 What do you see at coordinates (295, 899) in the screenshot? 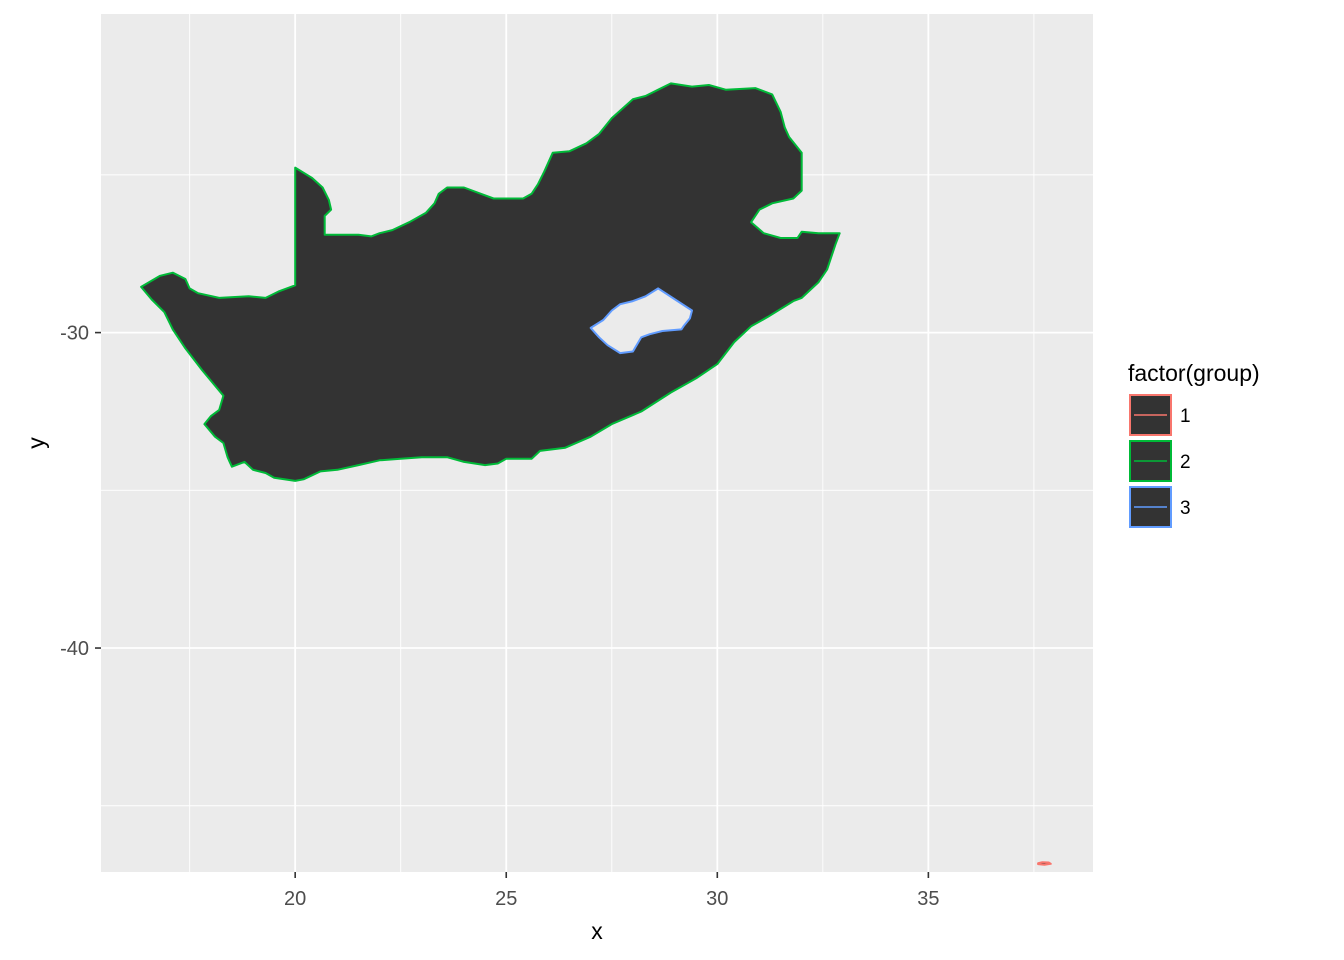
I see `x-tick-label: 20` at bounding box center [295, 899].